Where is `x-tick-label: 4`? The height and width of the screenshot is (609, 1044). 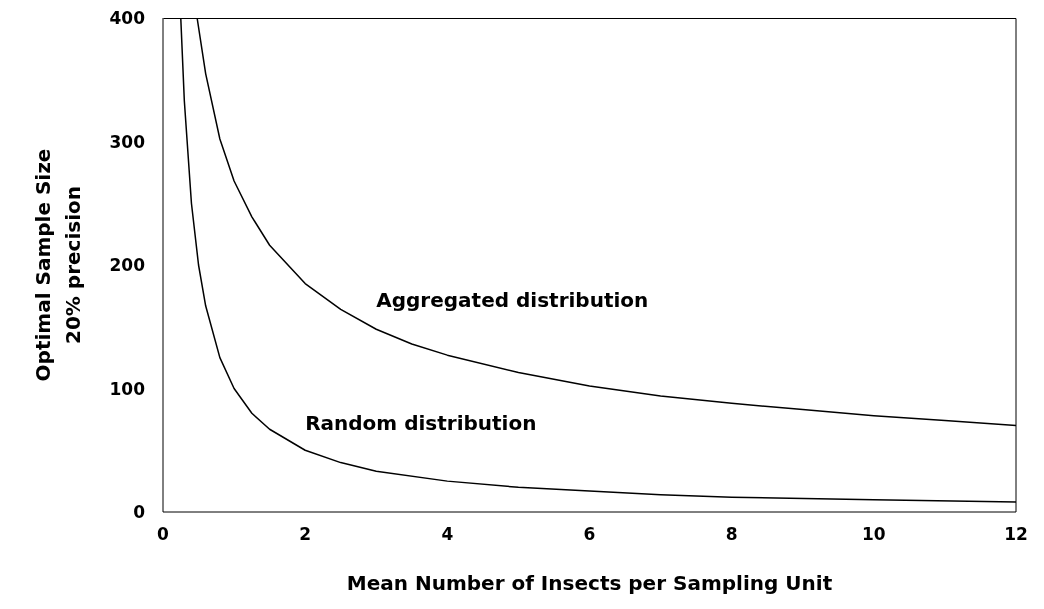
x-tick-label: 4 is located at coordinates (447, 534).